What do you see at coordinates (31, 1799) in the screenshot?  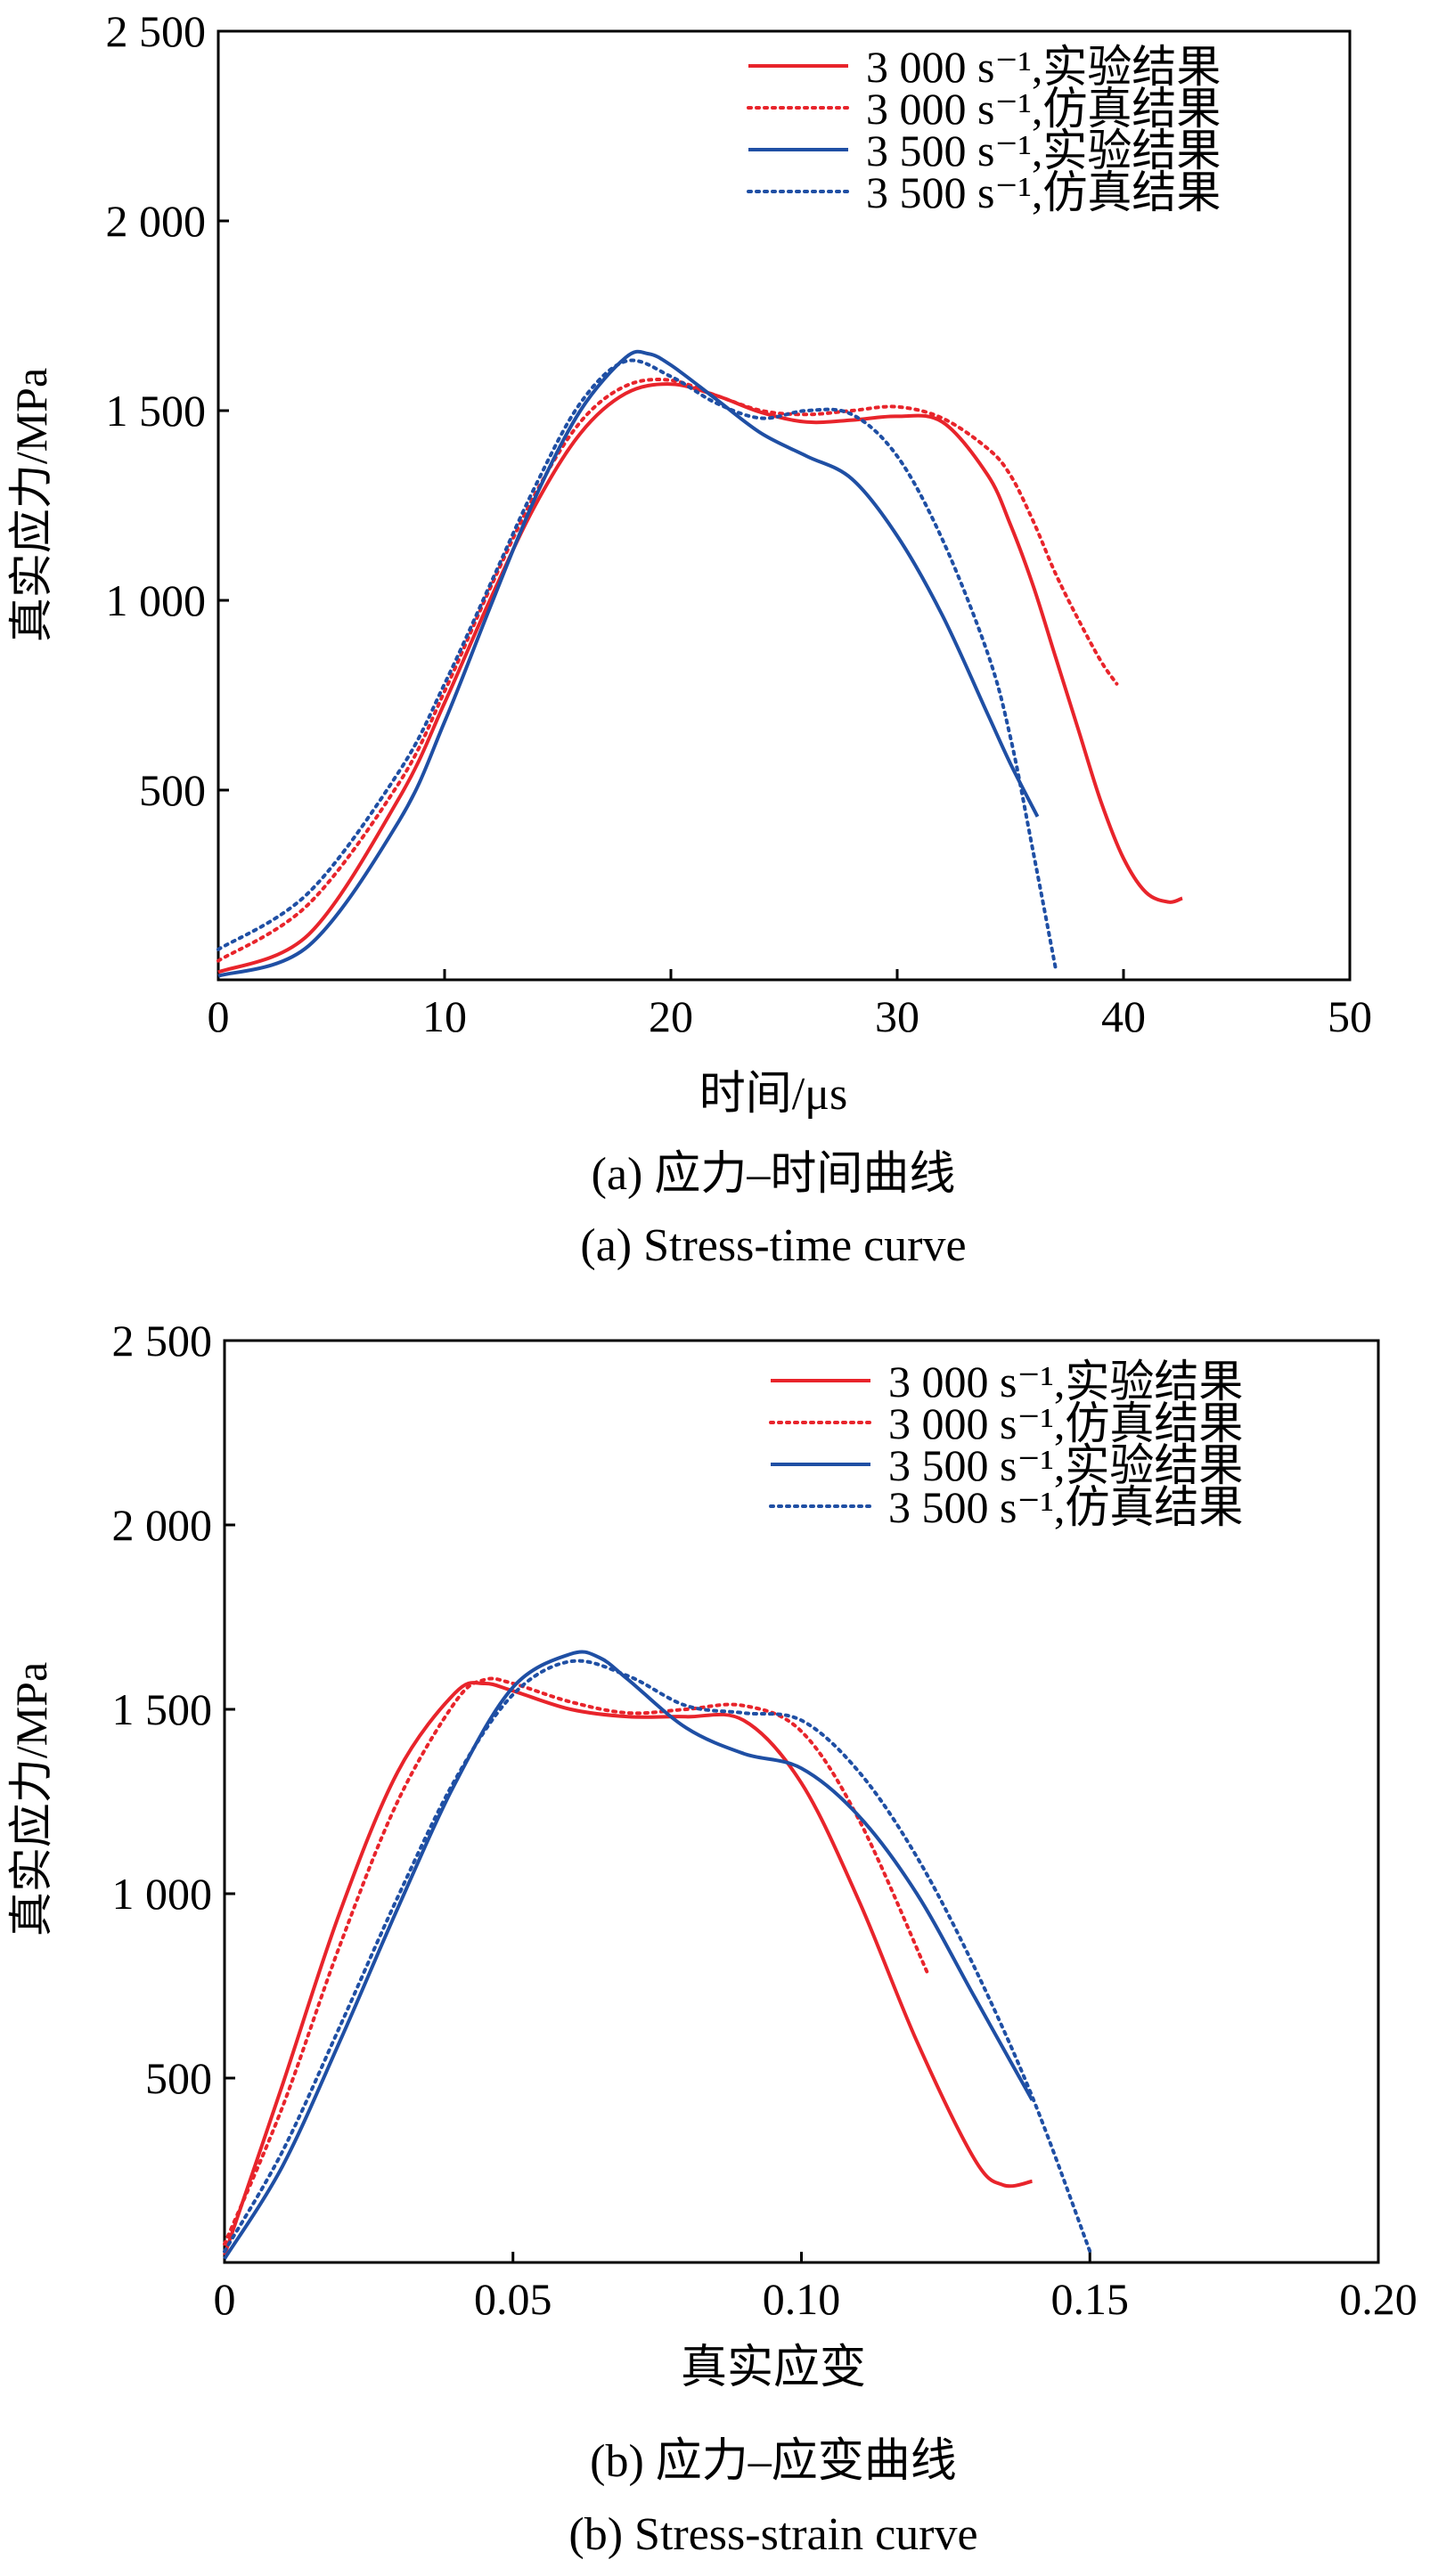 I see `panel-b-y-axis-label: 真实应力/MPa` at bounding box center [31, 1799].